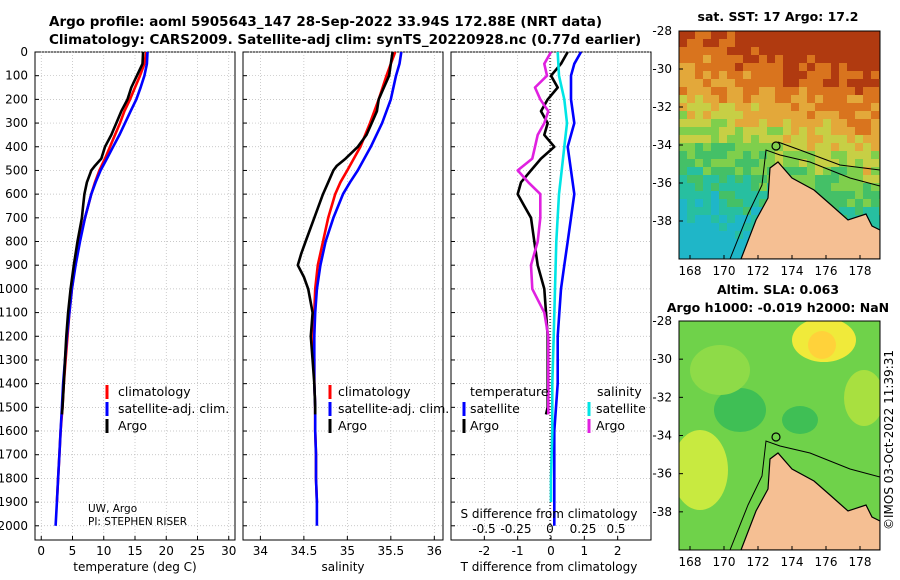  What do you see at coordinates (662, 321) in the screenshot?
I see `lat-tick-label: -28` at bounding box center [662, 321].